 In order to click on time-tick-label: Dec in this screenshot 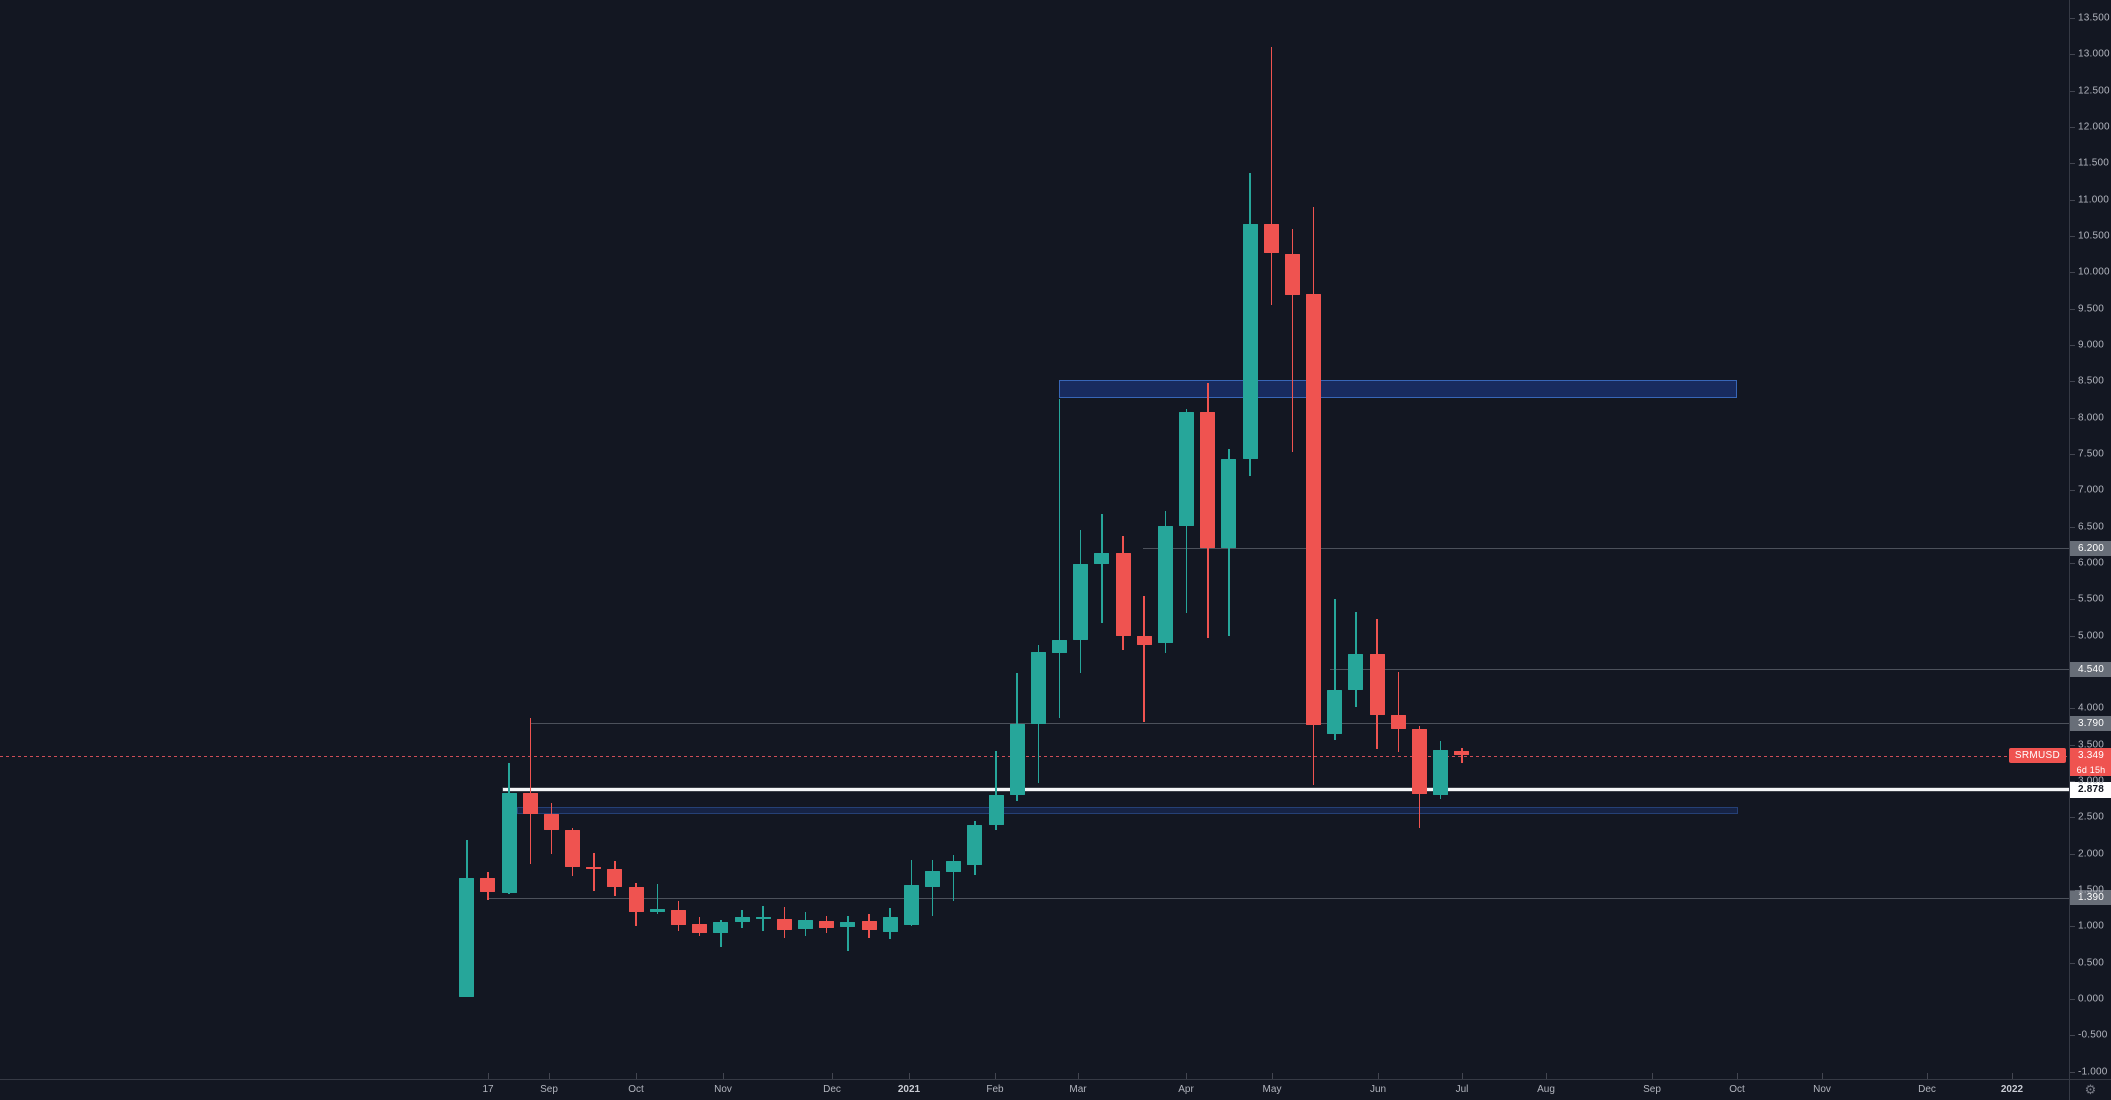, I will do `click(832, 1089)`.